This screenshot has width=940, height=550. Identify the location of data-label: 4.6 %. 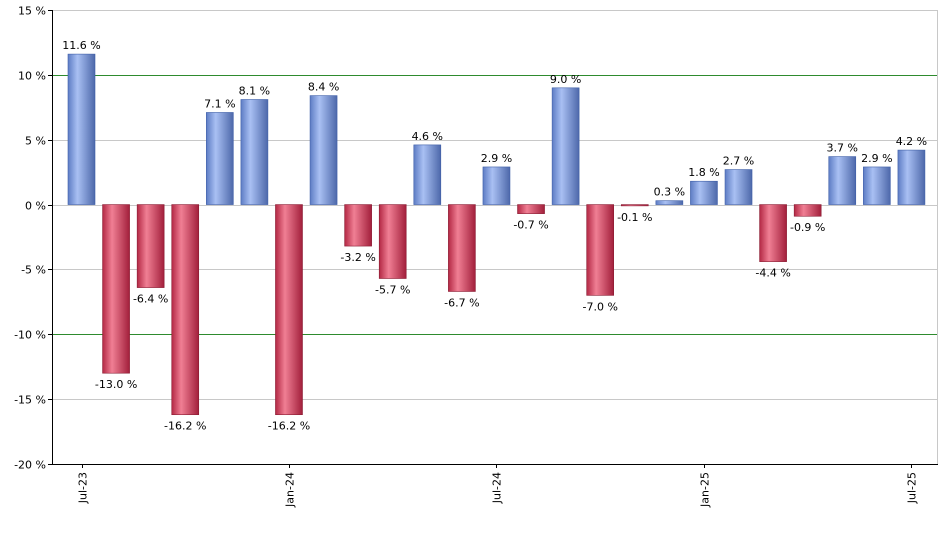
(427, 136).